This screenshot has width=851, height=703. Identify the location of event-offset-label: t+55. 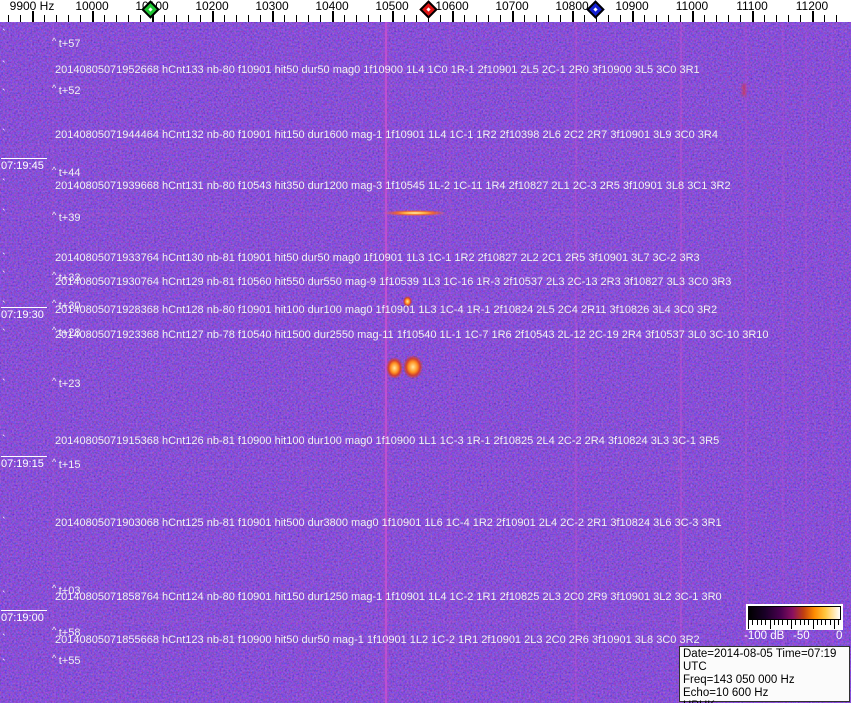
(69, 661).